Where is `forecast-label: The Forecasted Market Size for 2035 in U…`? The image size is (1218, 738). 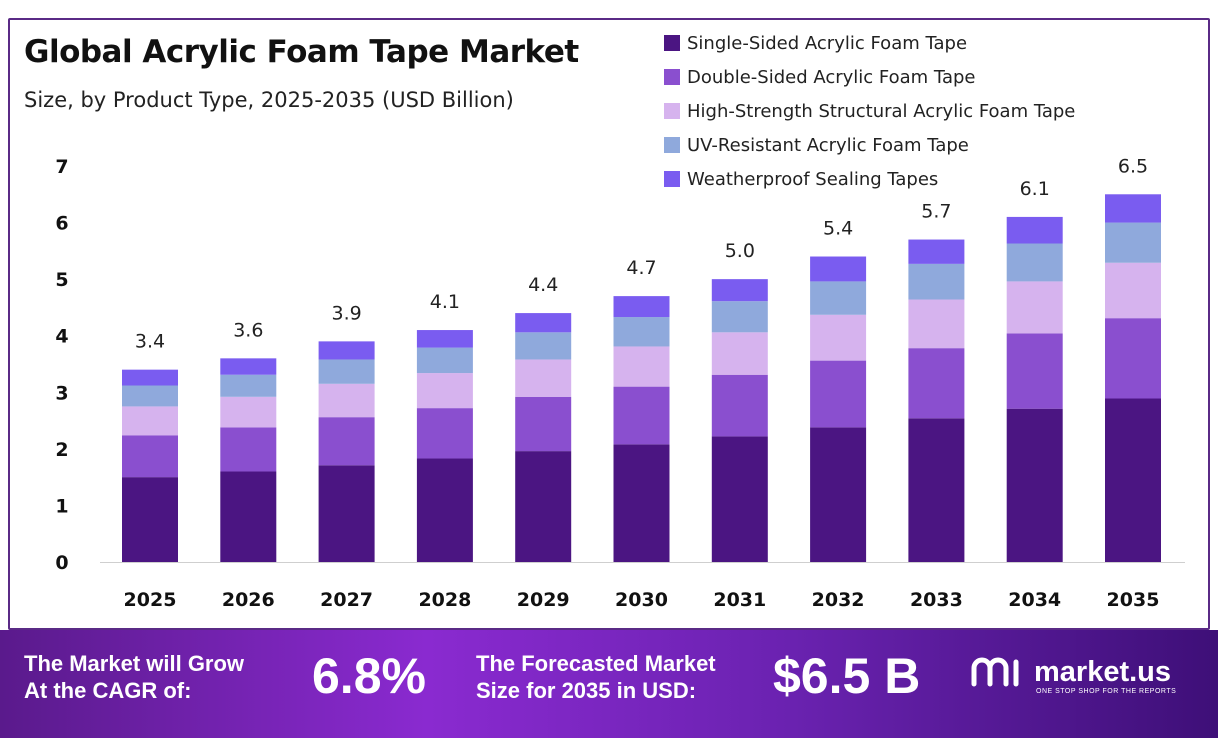 forecast-label: The Forecasted Market Size for 2035 in U… is located at coordinates (596, 677).